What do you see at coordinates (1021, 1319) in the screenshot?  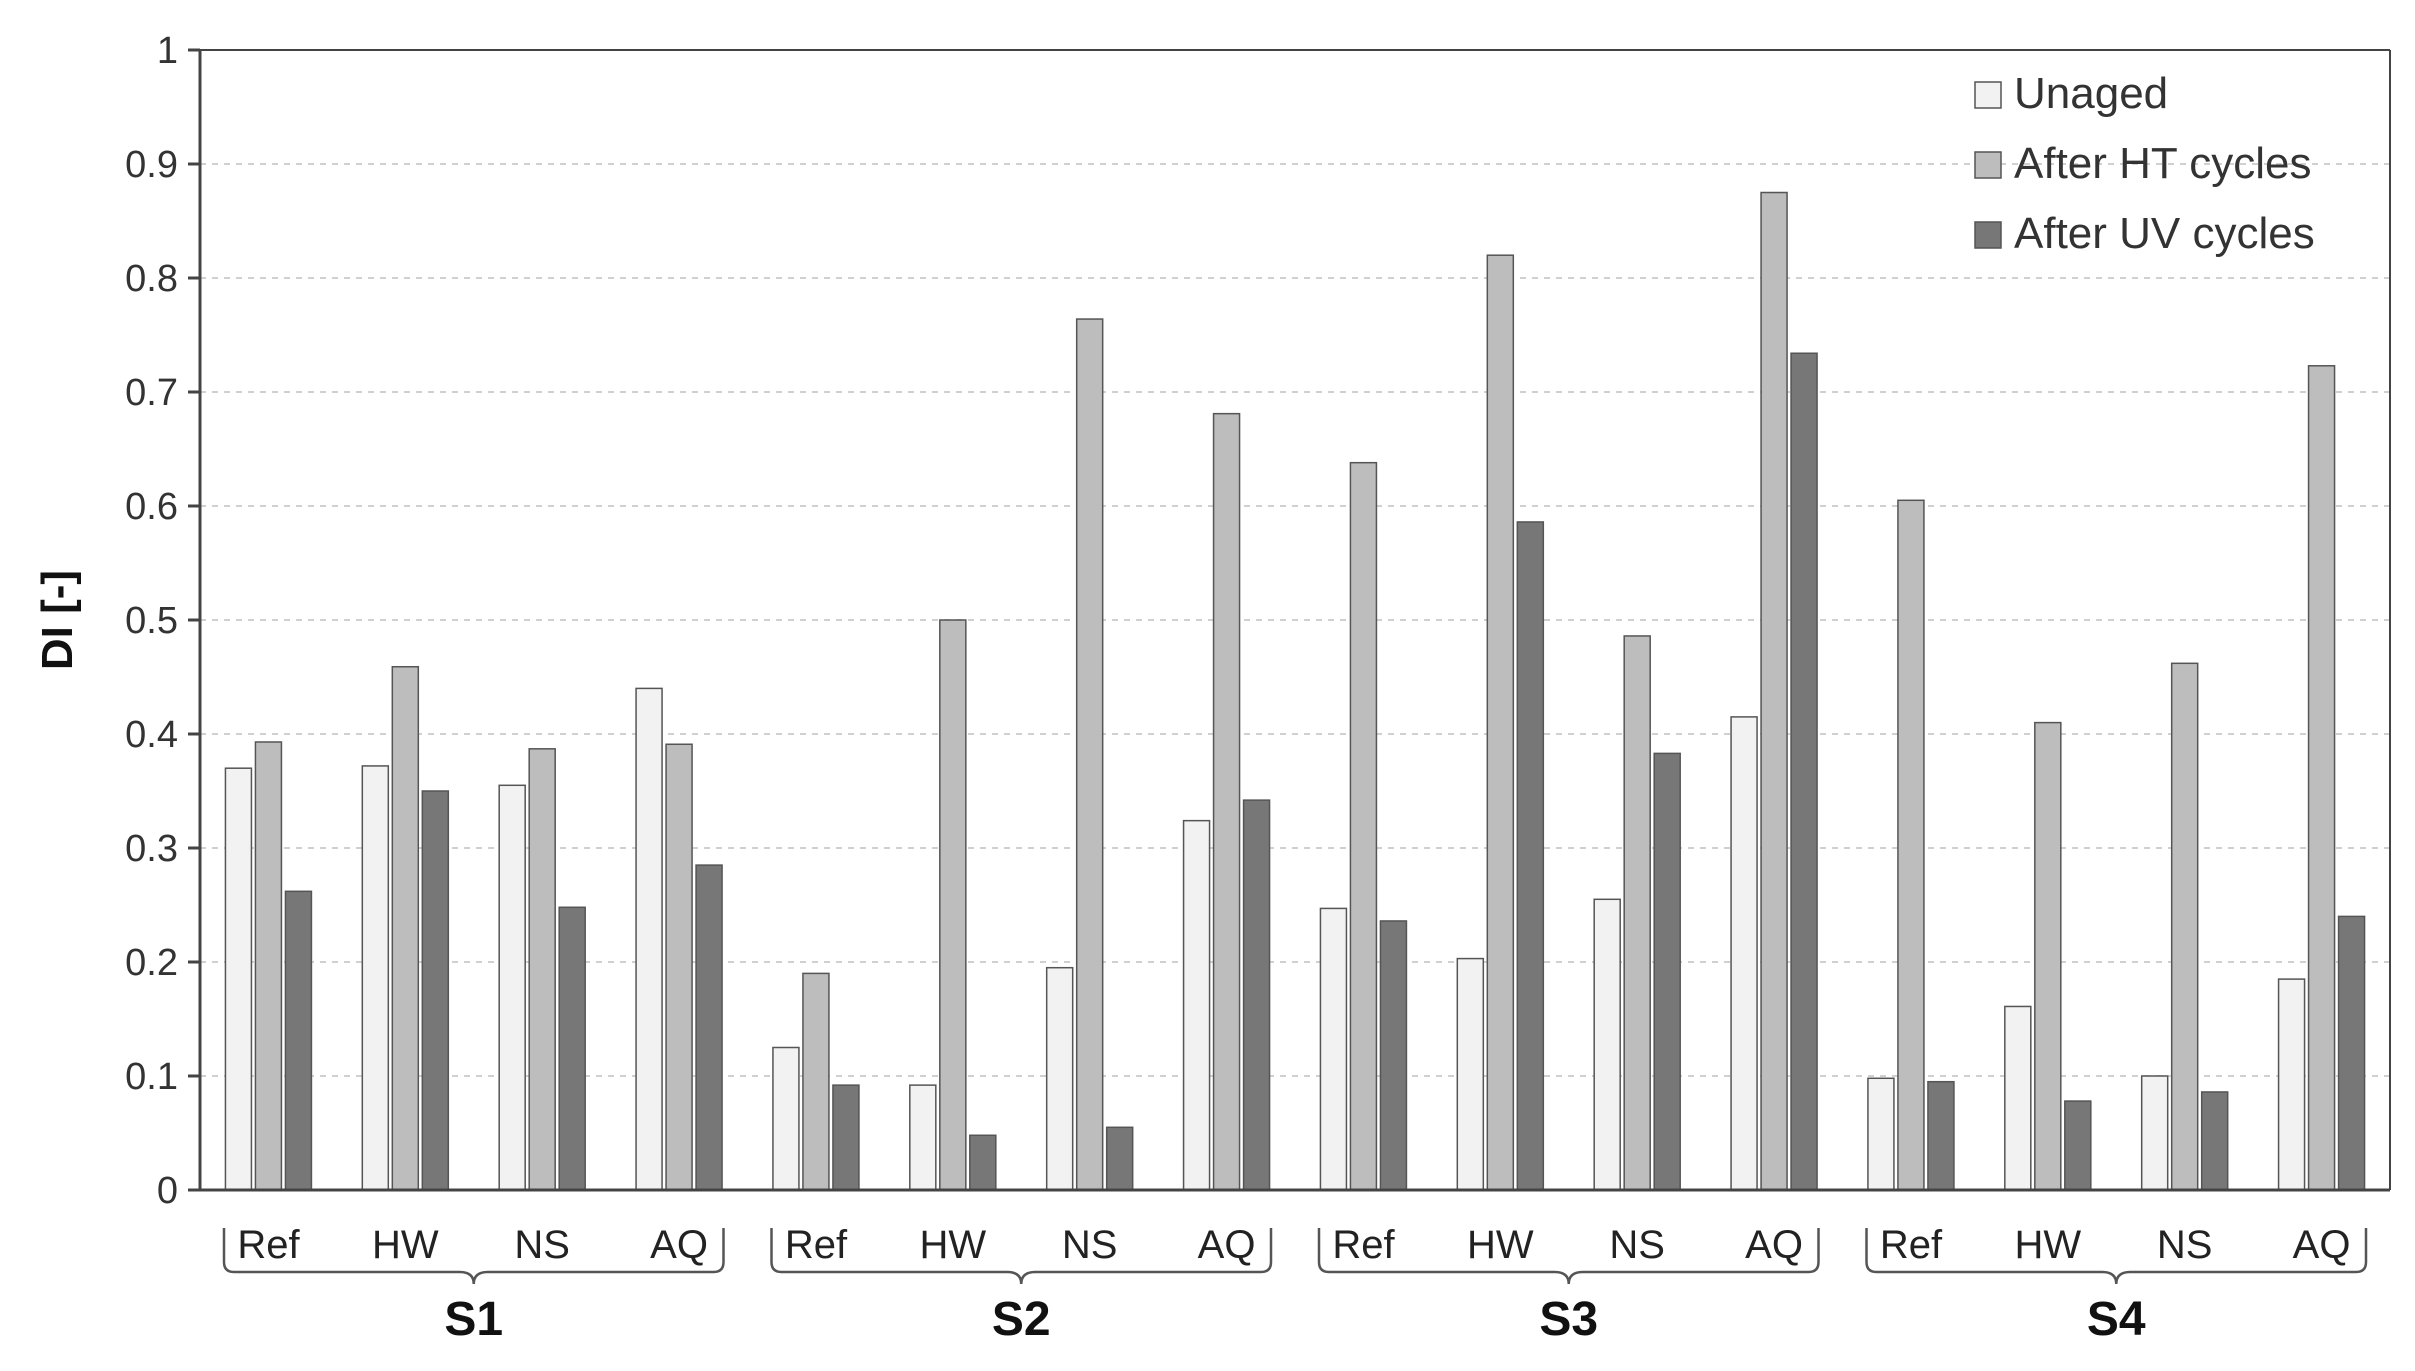 I see `group-label: S2` at bounding box center [1021, 1319].